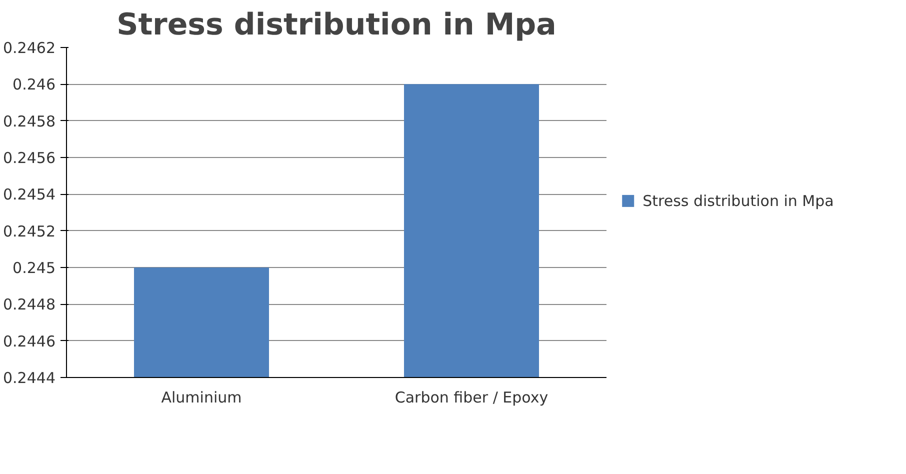 The width and height of the screenshot is (906, 474). Describe the element at coordinates (29, 121) in the screenshot. I see `y-tick-label: 0.2458` at that location.